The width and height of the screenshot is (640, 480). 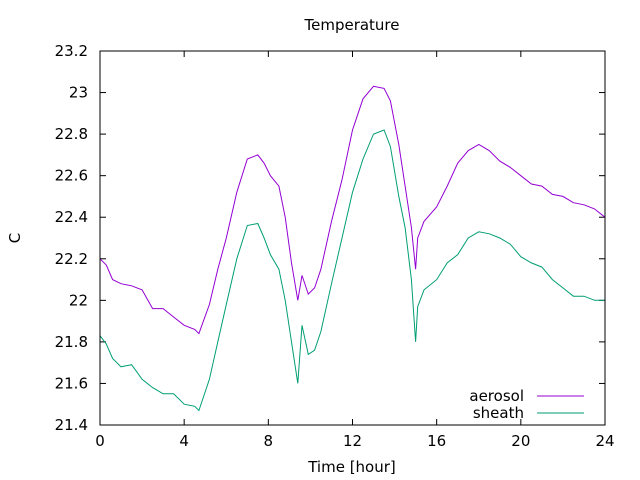 I want to click on chart-title: Temperature, so click(x=351, y=25).